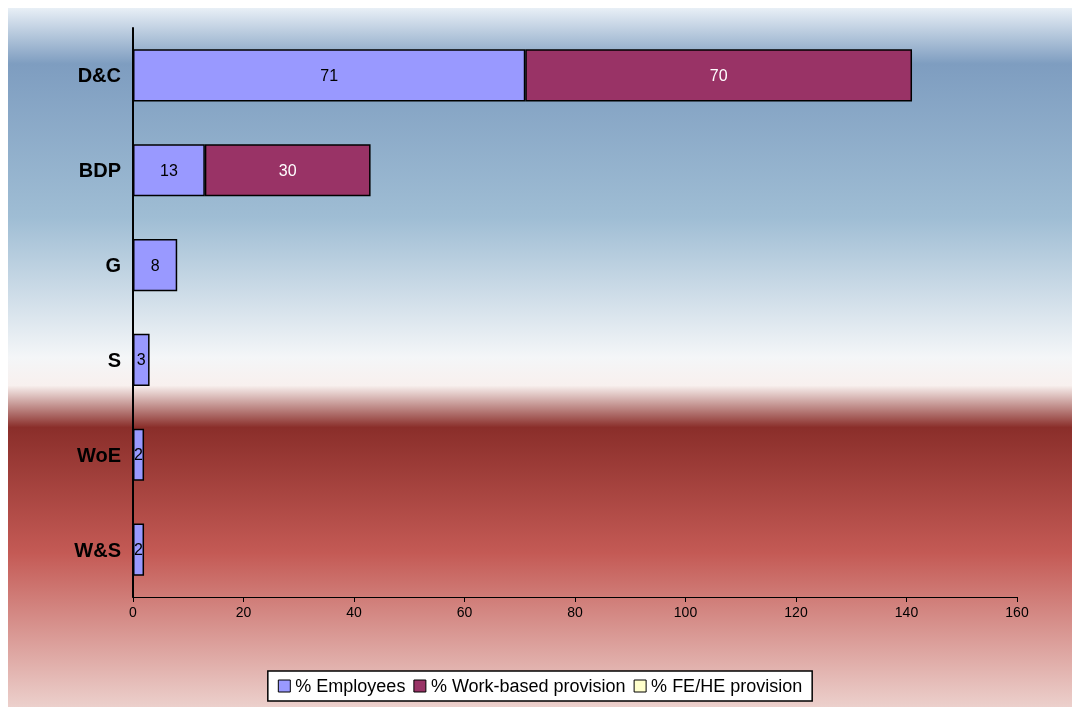 The height and width of the screenshot is (715, 1080). Describe the element at coordinates (575, 612) in the screenshot. I see `x-tick-label: 80` at that location.